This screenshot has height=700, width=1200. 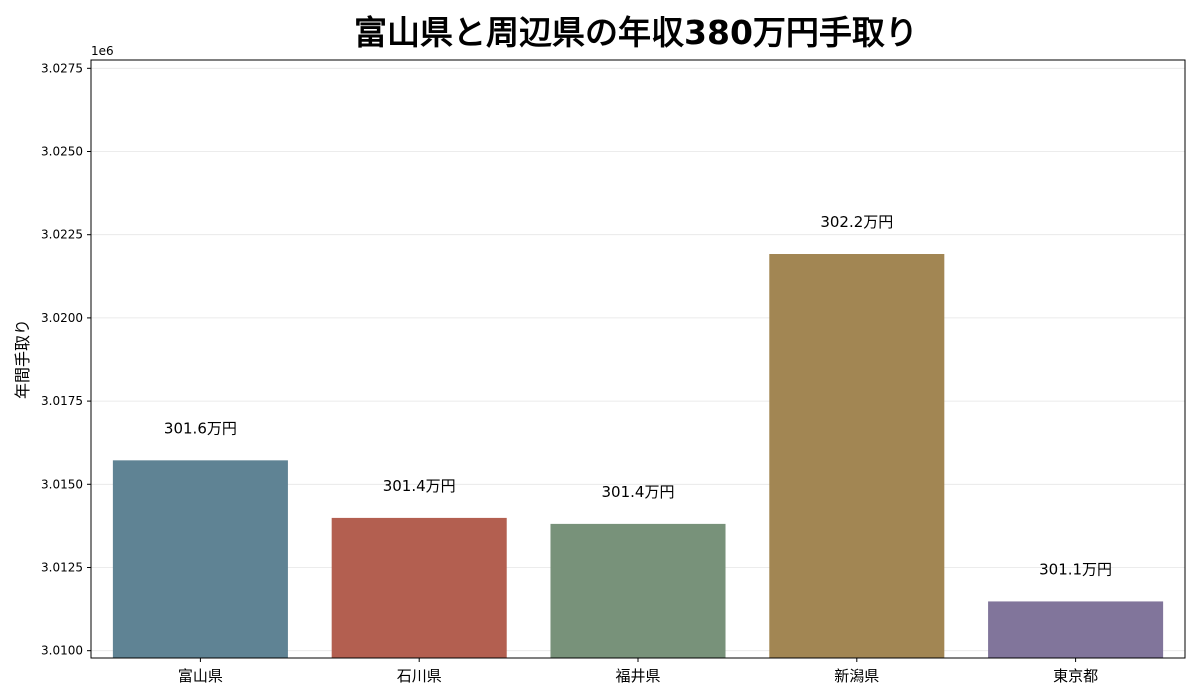 What do you see at coordinates (62, 318) in the screenshot?
I see `y-tick-label: 3.0200` at bounding box center [62, 318].